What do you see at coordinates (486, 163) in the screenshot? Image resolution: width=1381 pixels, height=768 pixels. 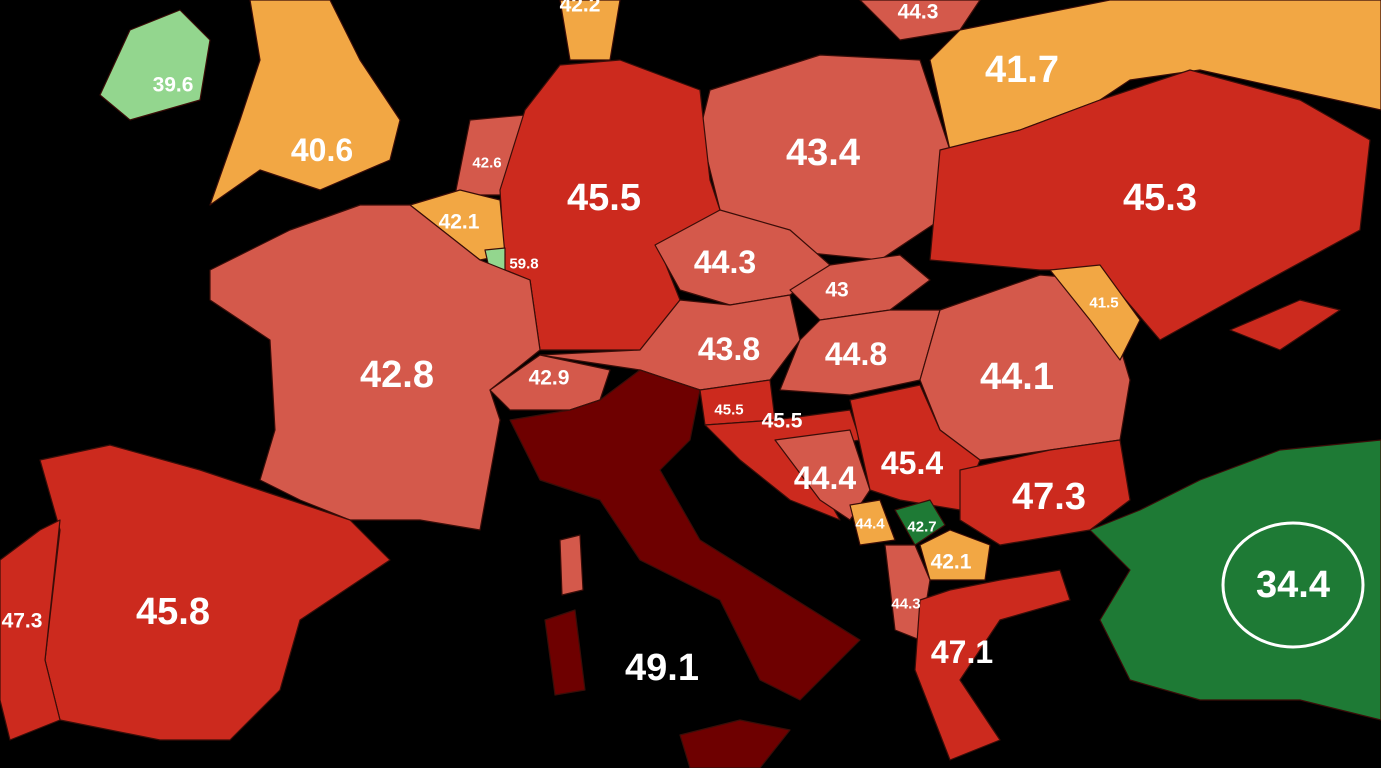 I see `region-label: 42.6` at bounding box center [486, 163].